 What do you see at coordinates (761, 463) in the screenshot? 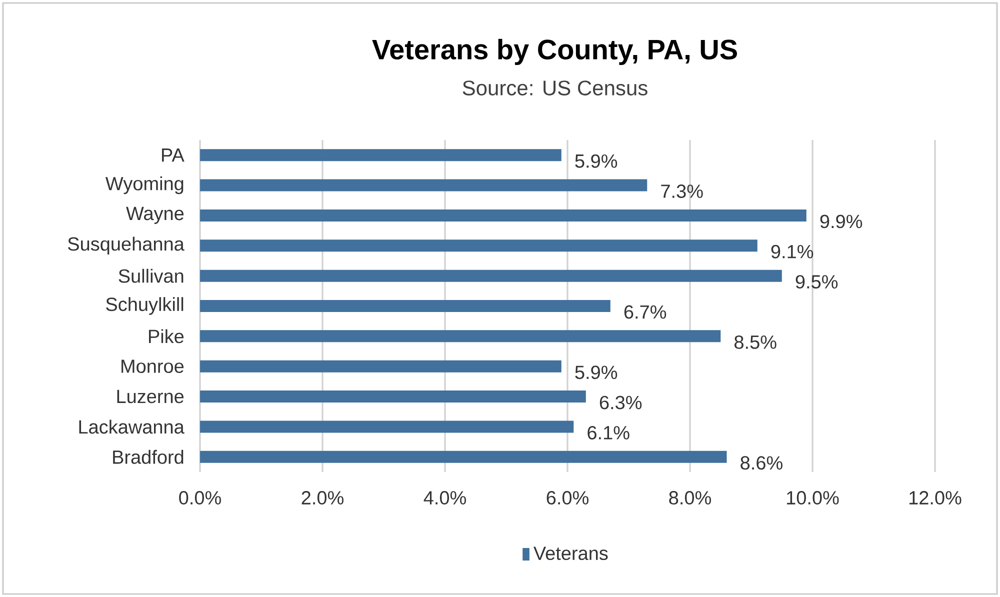
I see `data-label: 8.6%` at bounding box center [761, 463].